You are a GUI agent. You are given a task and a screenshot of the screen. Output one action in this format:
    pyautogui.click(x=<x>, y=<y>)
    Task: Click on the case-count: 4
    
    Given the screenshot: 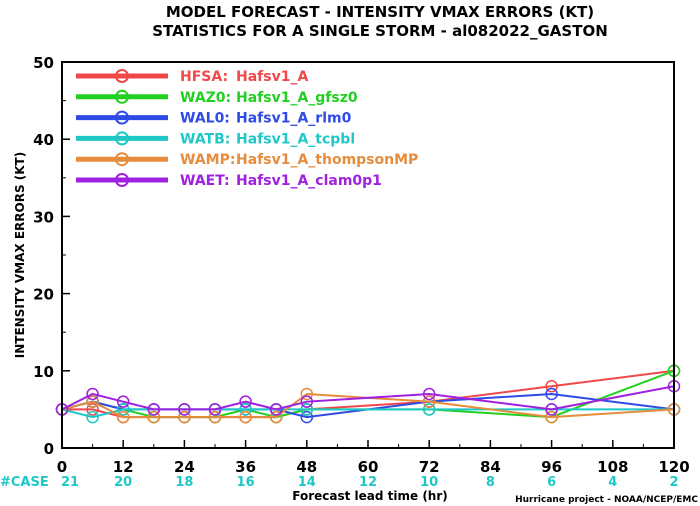 What is the action you would take?
    pyautogui.click(x=612, y=482)
    